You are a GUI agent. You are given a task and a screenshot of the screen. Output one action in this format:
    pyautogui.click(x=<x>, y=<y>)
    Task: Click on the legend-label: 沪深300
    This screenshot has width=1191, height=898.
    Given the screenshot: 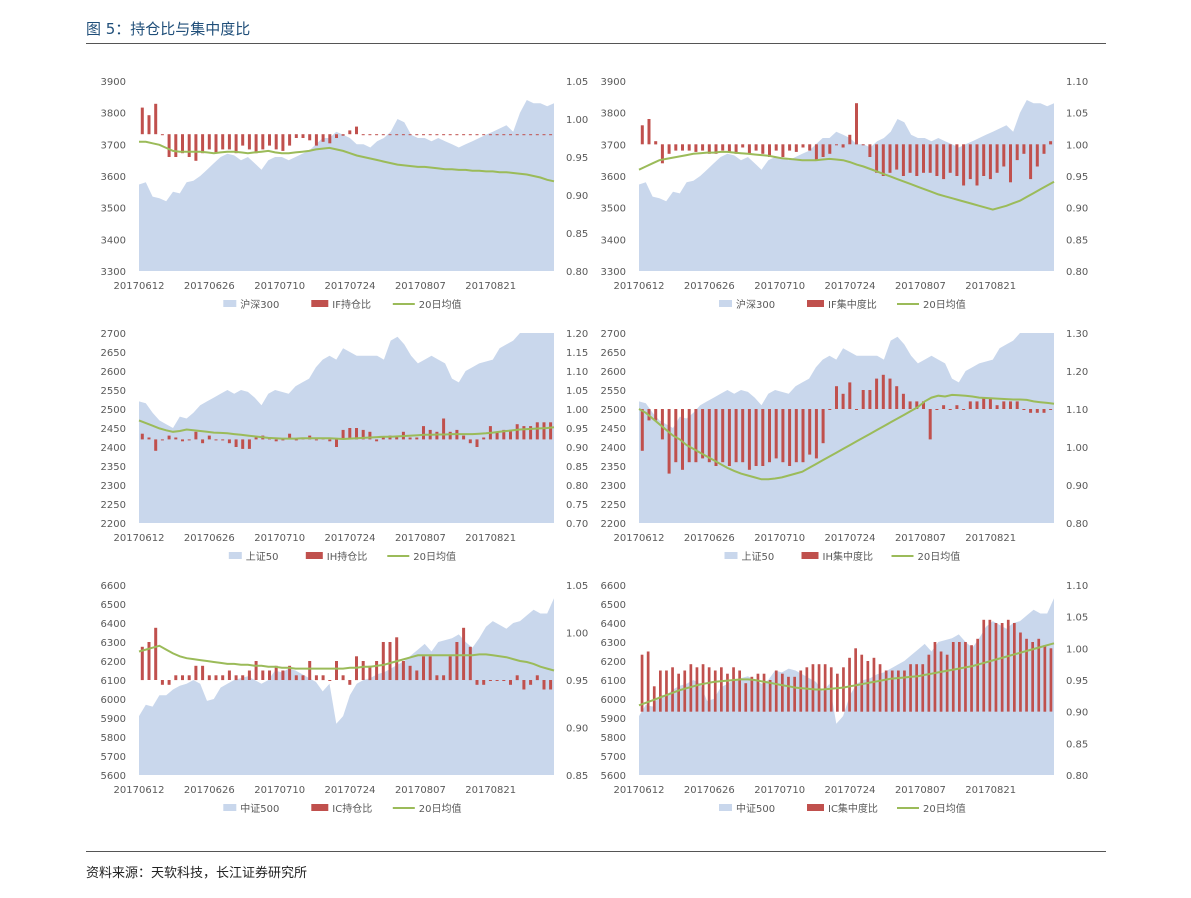 What is the action you would take?
    pyautogui.click(x=259, y=304)
    